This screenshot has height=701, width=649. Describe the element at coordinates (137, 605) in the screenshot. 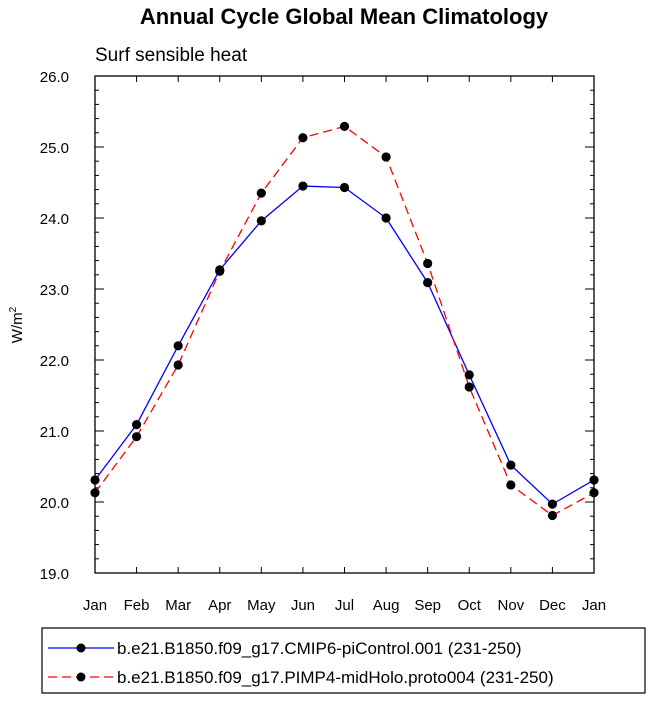

I see `x-tick-label: Feb` at that location.